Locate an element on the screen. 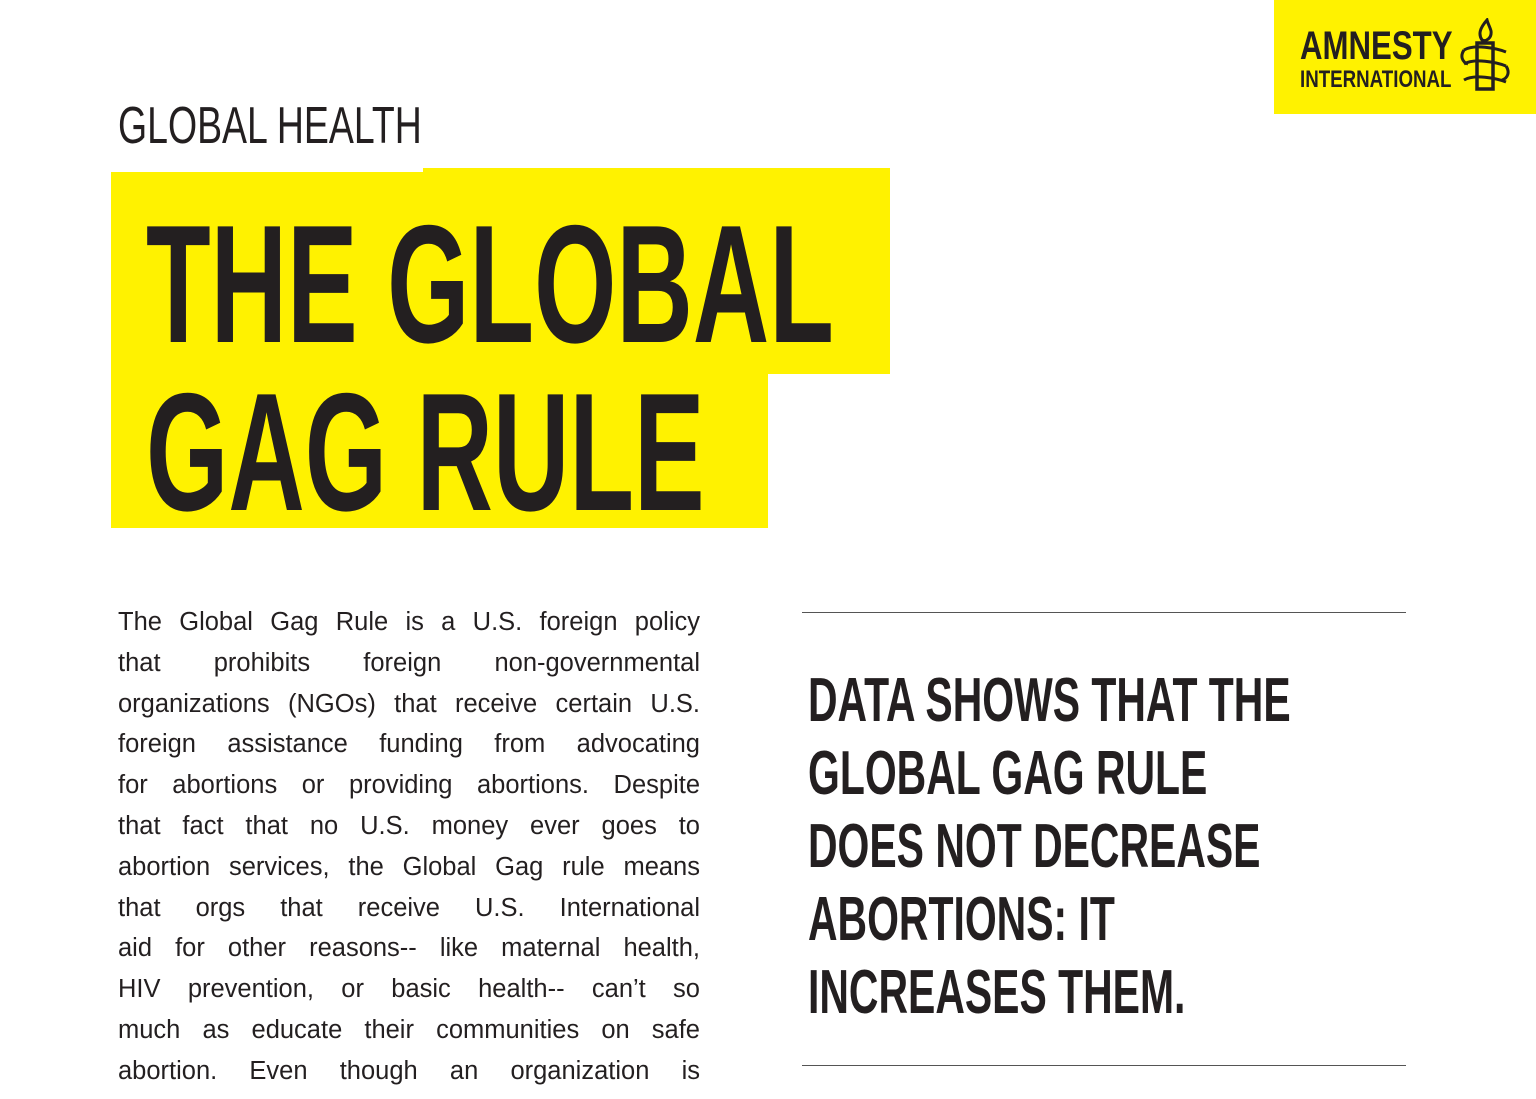 This screenshot has height=1099, width=1536. pull-quote-line: DATA SHOWS THAT THE is located at coordinates (1049, 700).